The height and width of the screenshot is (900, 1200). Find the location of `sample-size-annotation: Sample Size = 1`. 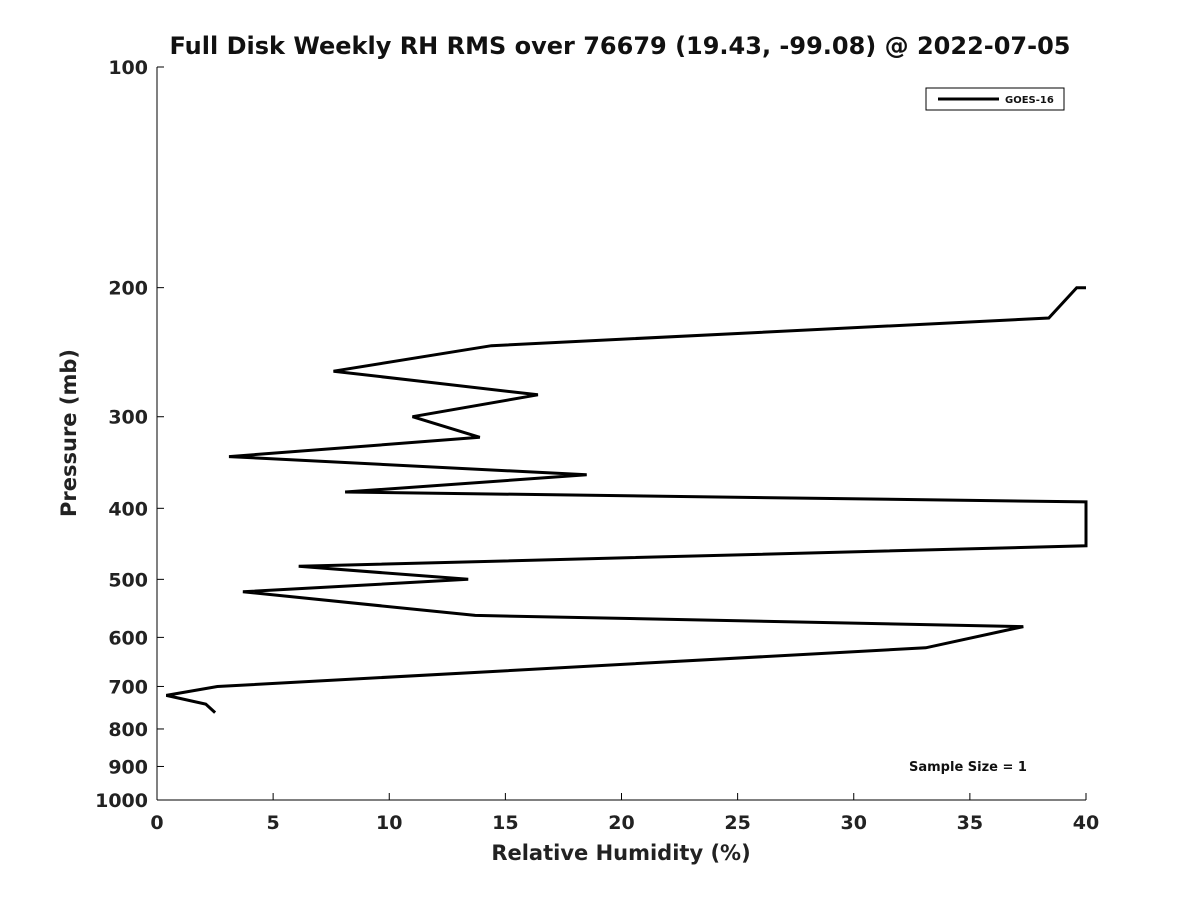

sample-size-annotation: Sample Size = 1 is located at coordinates (968, 767).